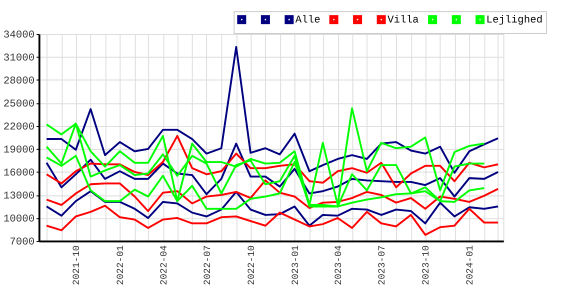  I want to click on x-tick-label: 2023-10, so click(426, 265).